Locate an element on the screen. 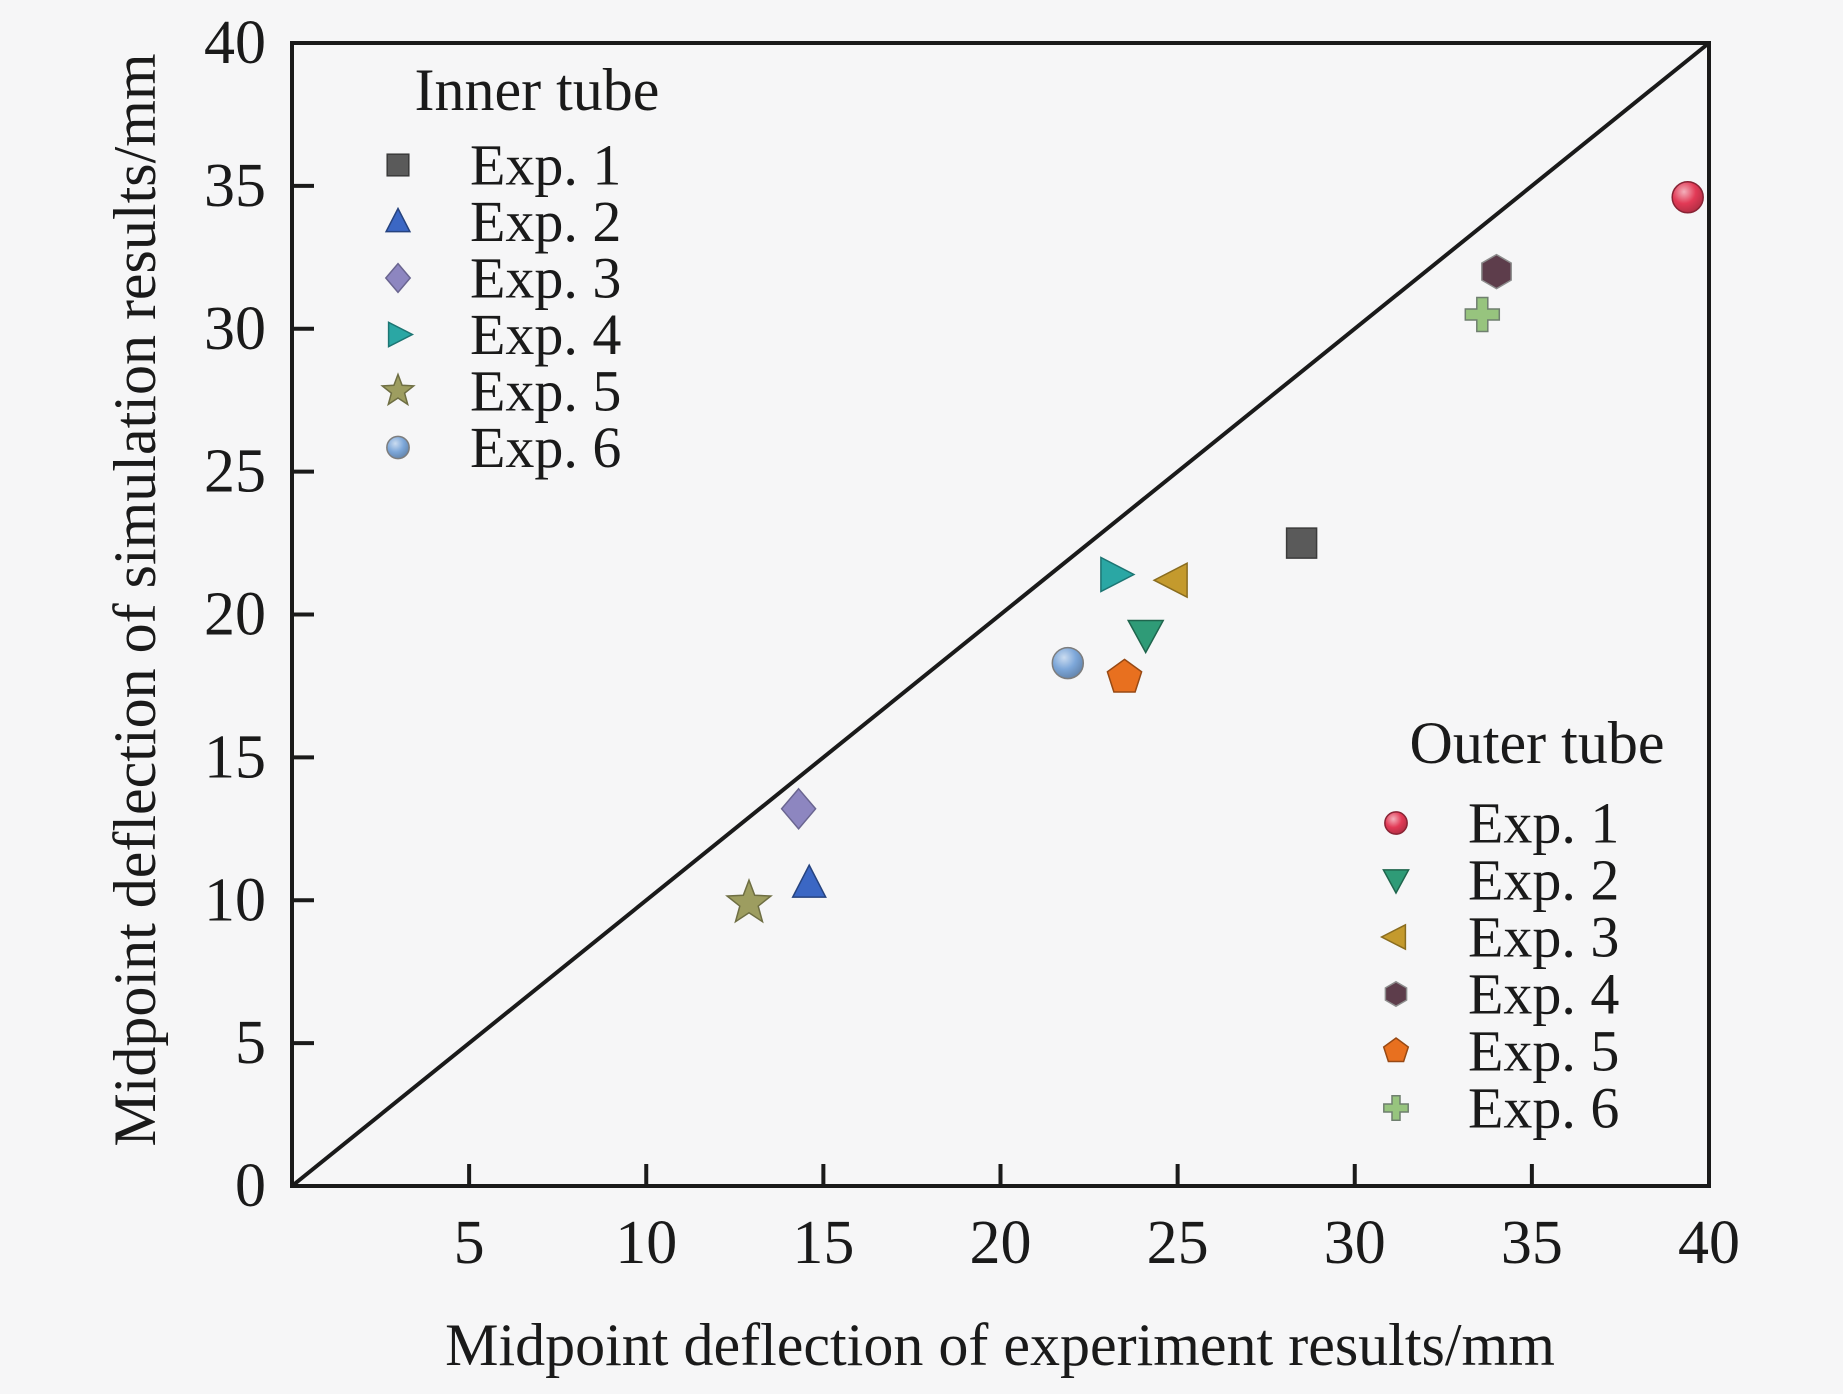  data-point-outer-exp-4-shape is located at coordinates (1496, 271).